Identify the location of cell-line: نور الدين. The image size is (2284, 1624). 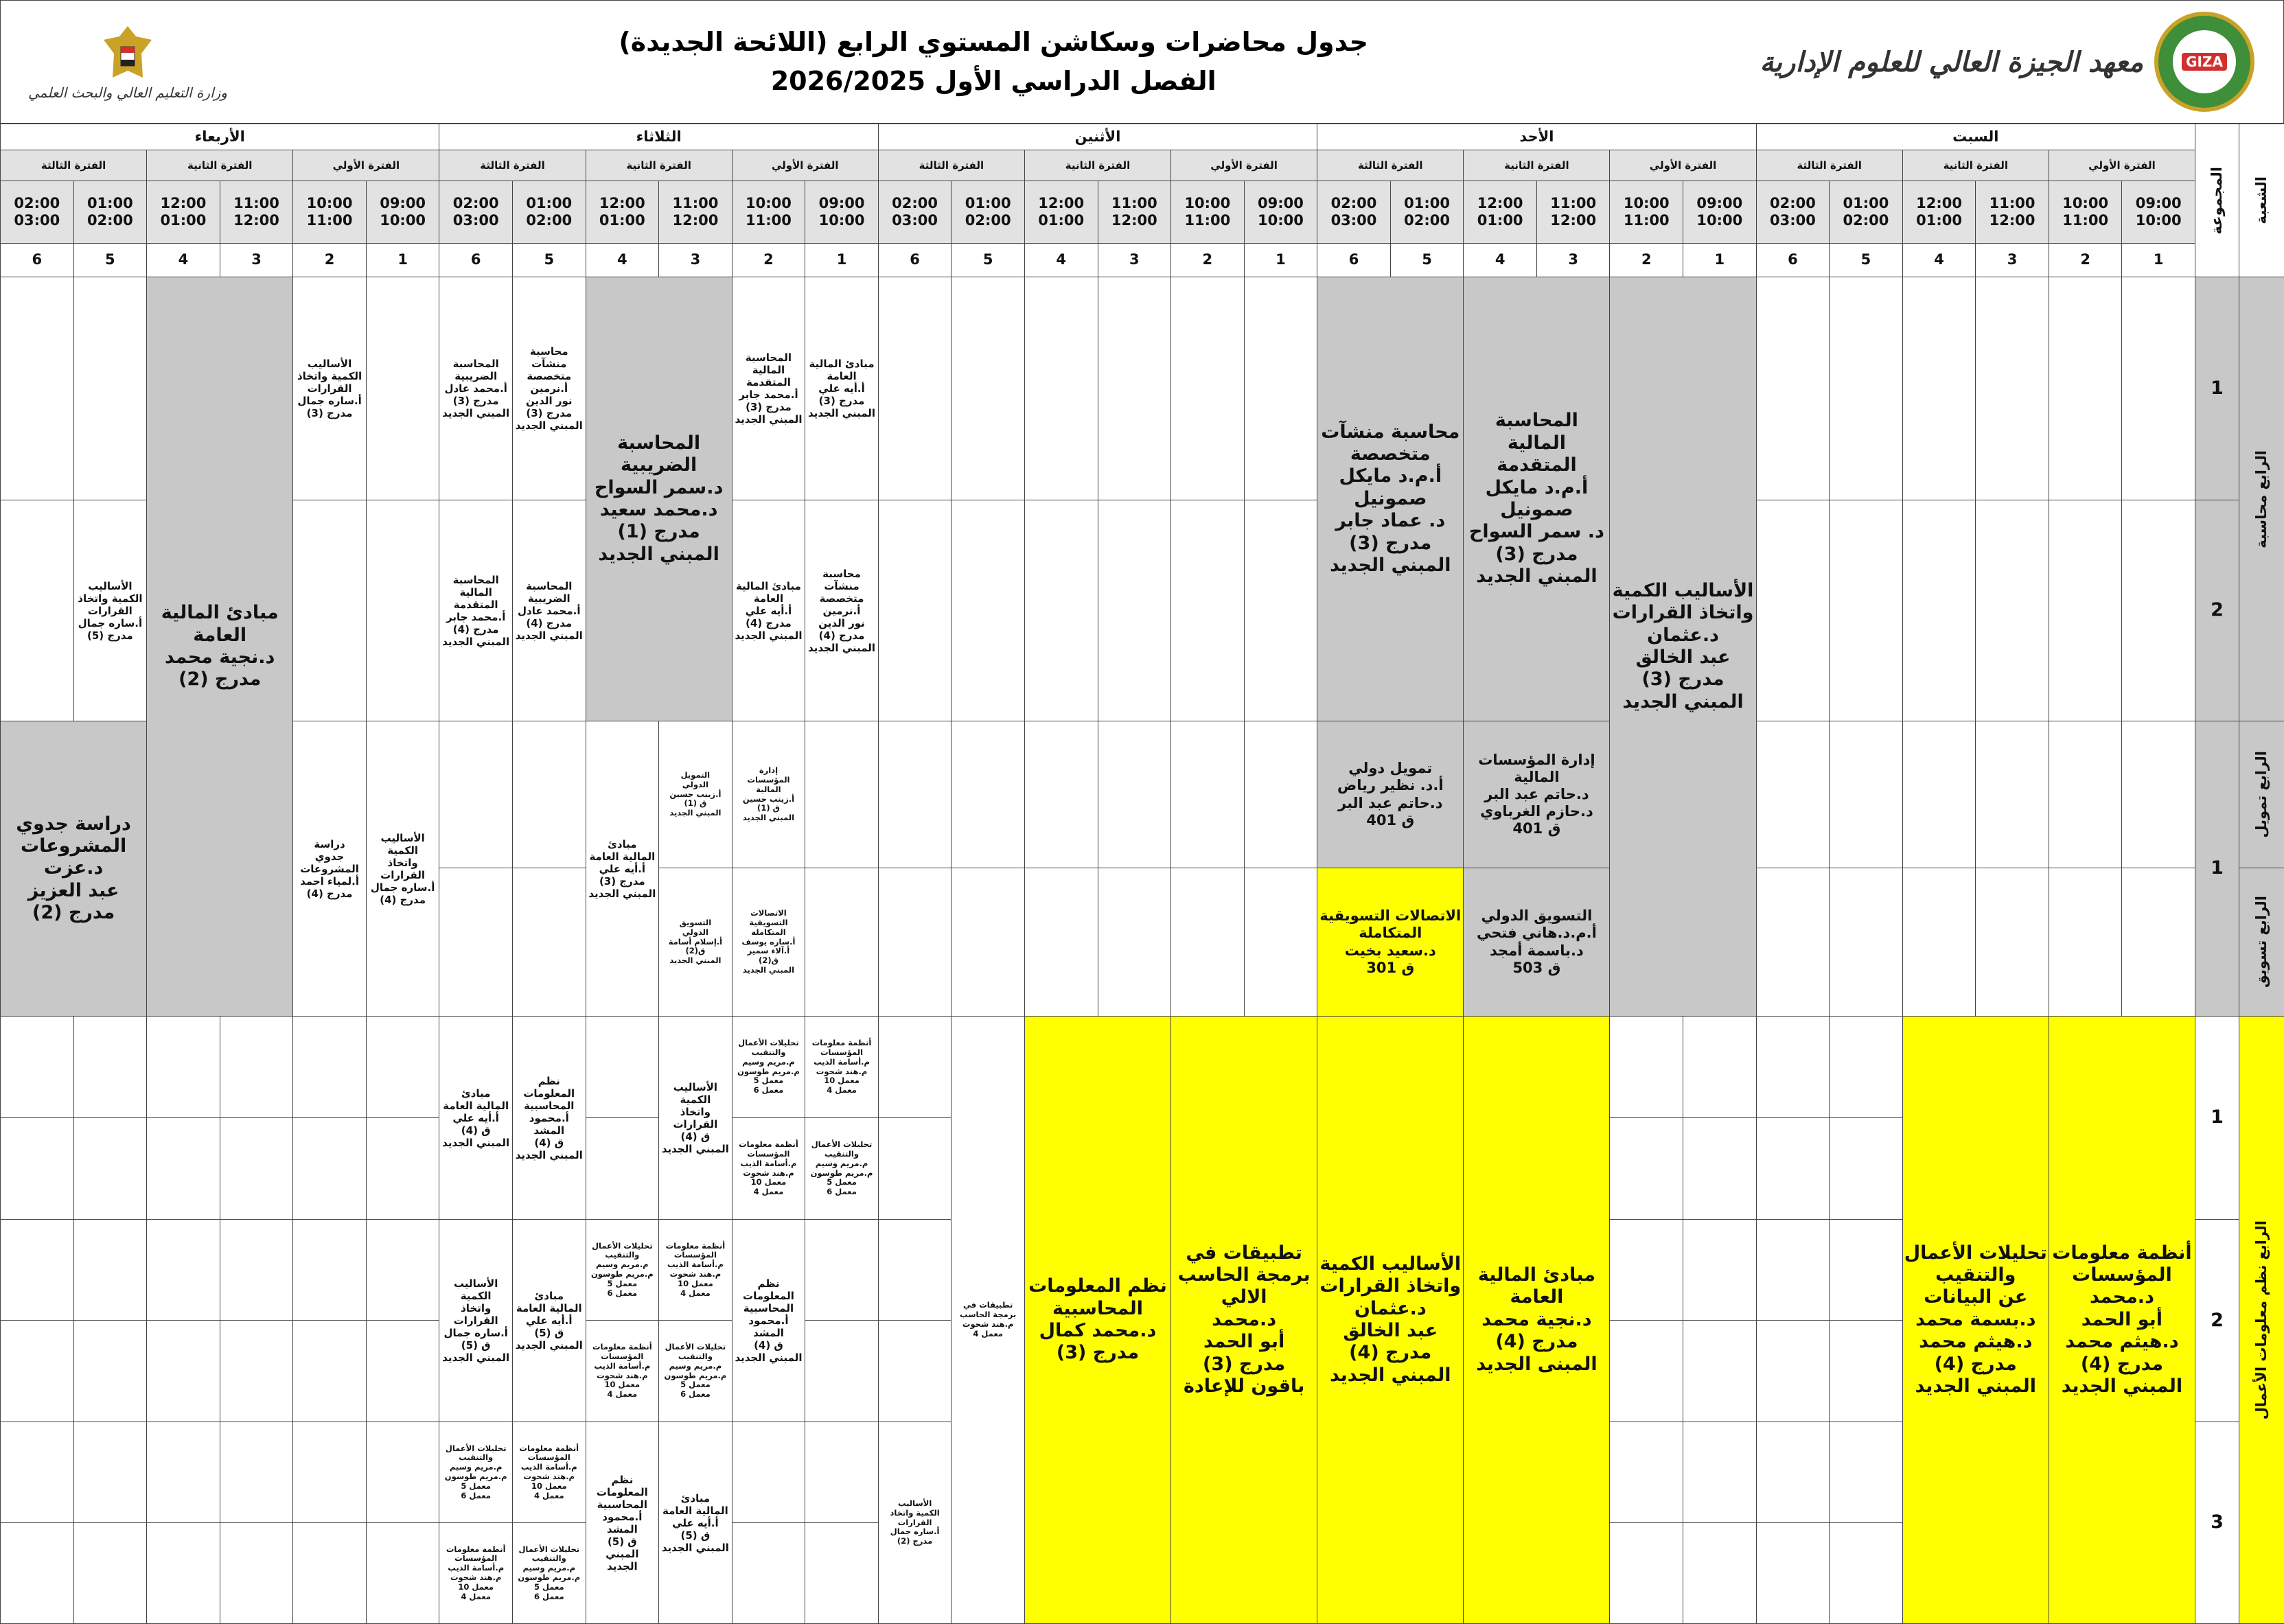
(841, 622).